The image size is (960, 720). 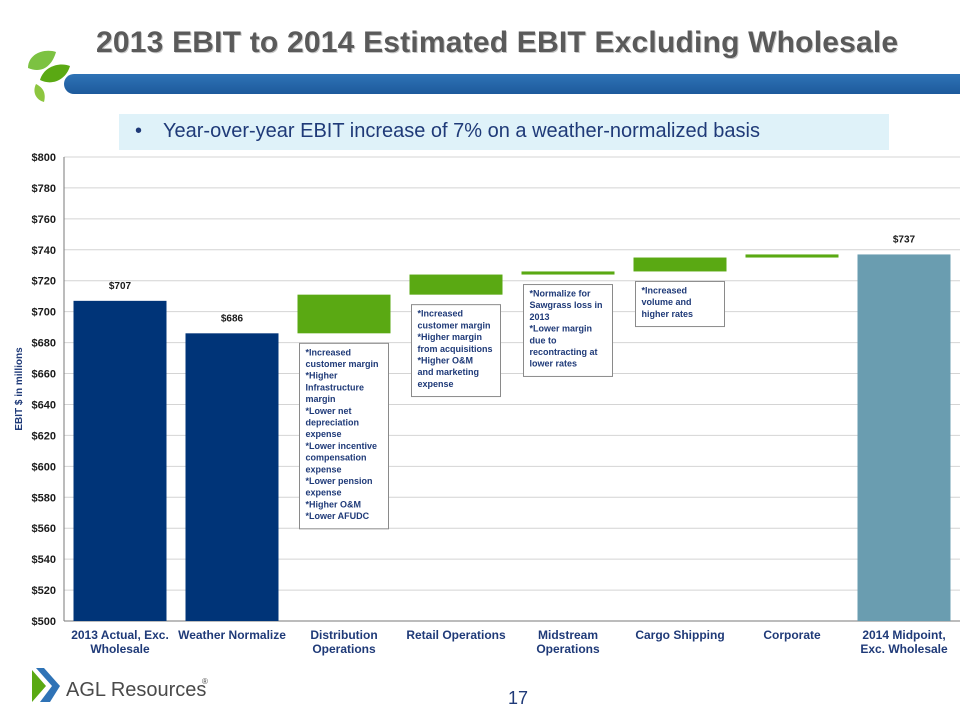 What do you see at coordinates (232, 318) in the screenshot?
I see `data-label: $686` at bounding box center [232, 318].